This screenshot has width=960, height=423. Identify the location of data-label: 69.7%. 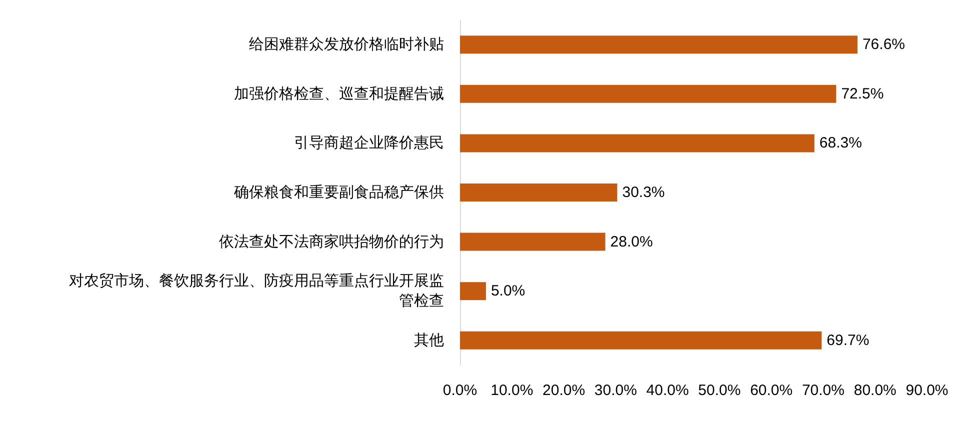
(848, 340).